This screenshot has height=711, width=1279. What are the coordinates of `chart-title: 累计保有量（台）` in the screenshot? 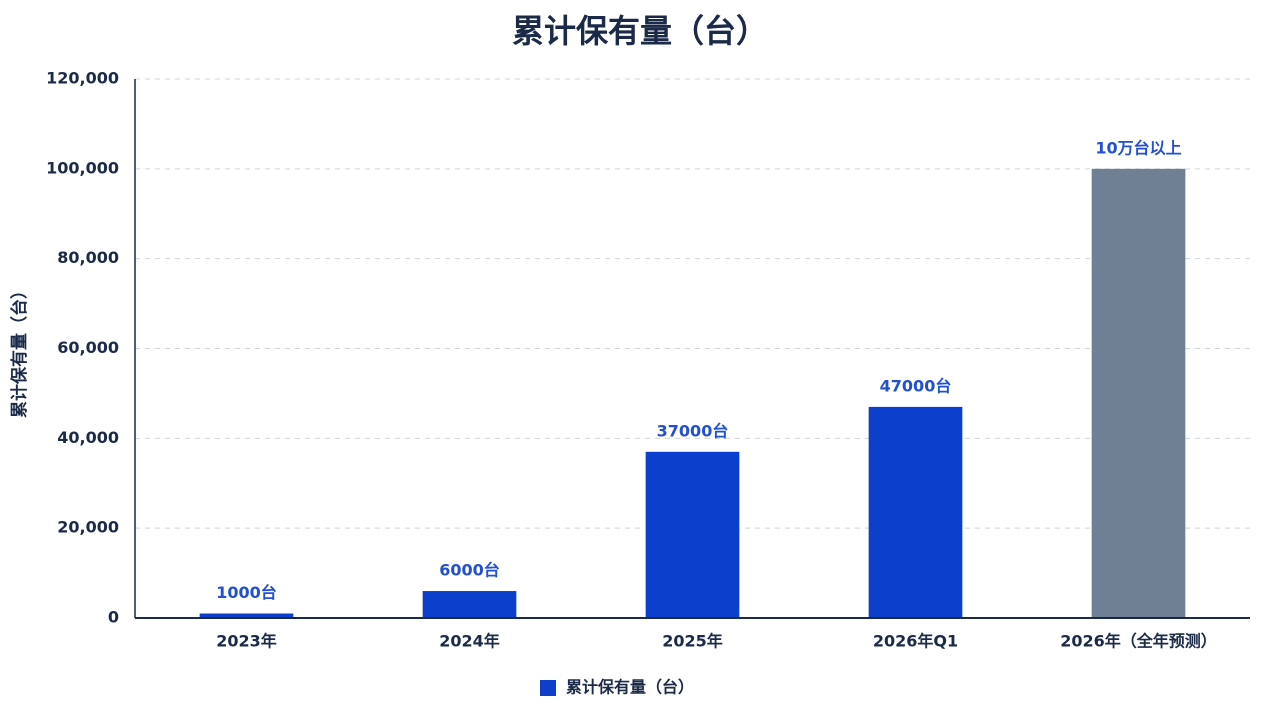 It's located at (640, 31).